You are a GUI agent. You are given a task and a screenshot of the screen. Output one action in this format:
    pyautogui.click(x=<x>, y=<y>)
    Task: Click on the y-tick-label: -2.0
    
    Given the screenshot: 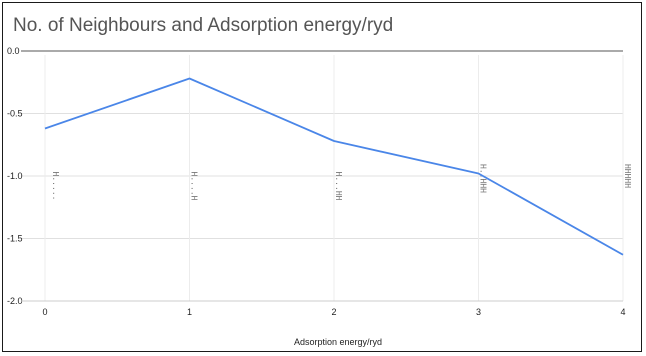 What is the action you would take?
    pyautogui.click(x=15, y=301)
    